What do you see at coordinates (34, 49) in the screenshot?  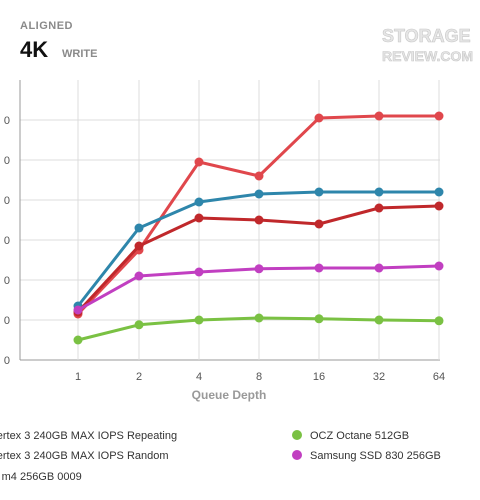 I see `chart-title: 4K` at bounding box center [34, 49].